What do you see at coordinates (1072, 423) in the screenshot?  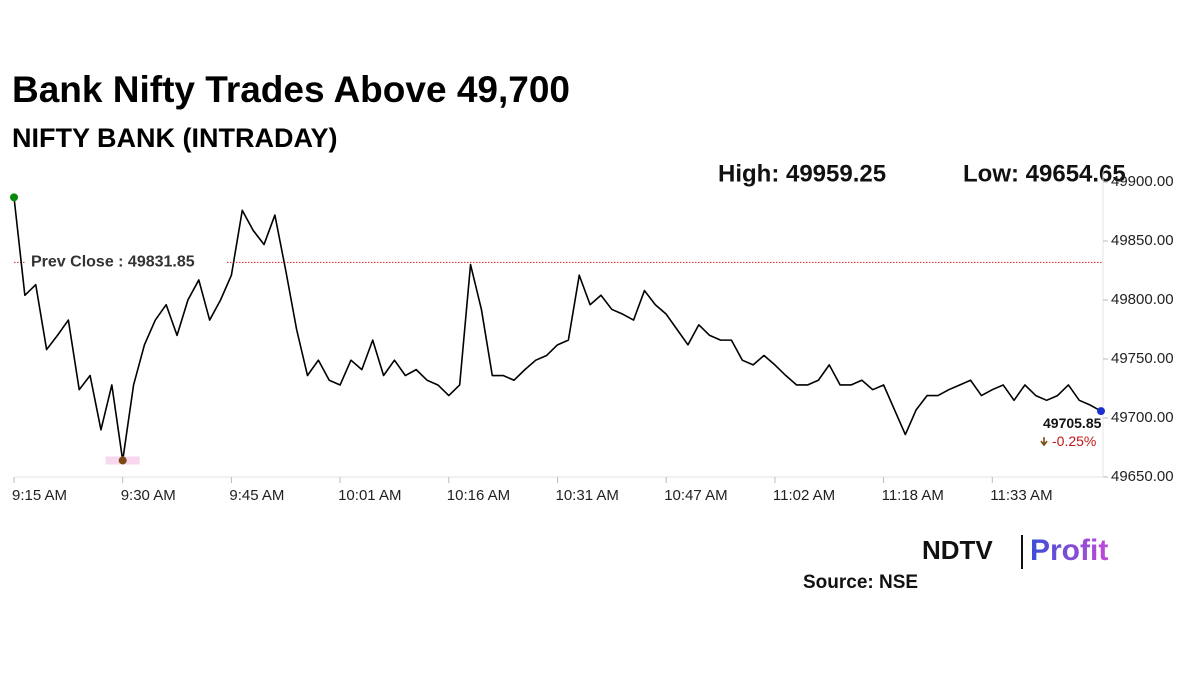 I see `last-value-label: 49705.85` at bounding box center [1072, 423].